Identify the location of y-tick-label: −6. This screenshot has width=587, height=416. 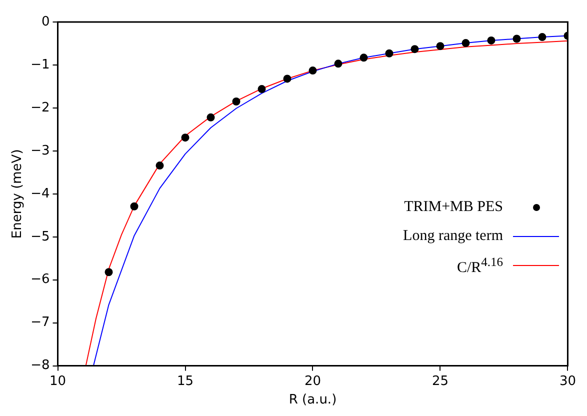
(40, 280).